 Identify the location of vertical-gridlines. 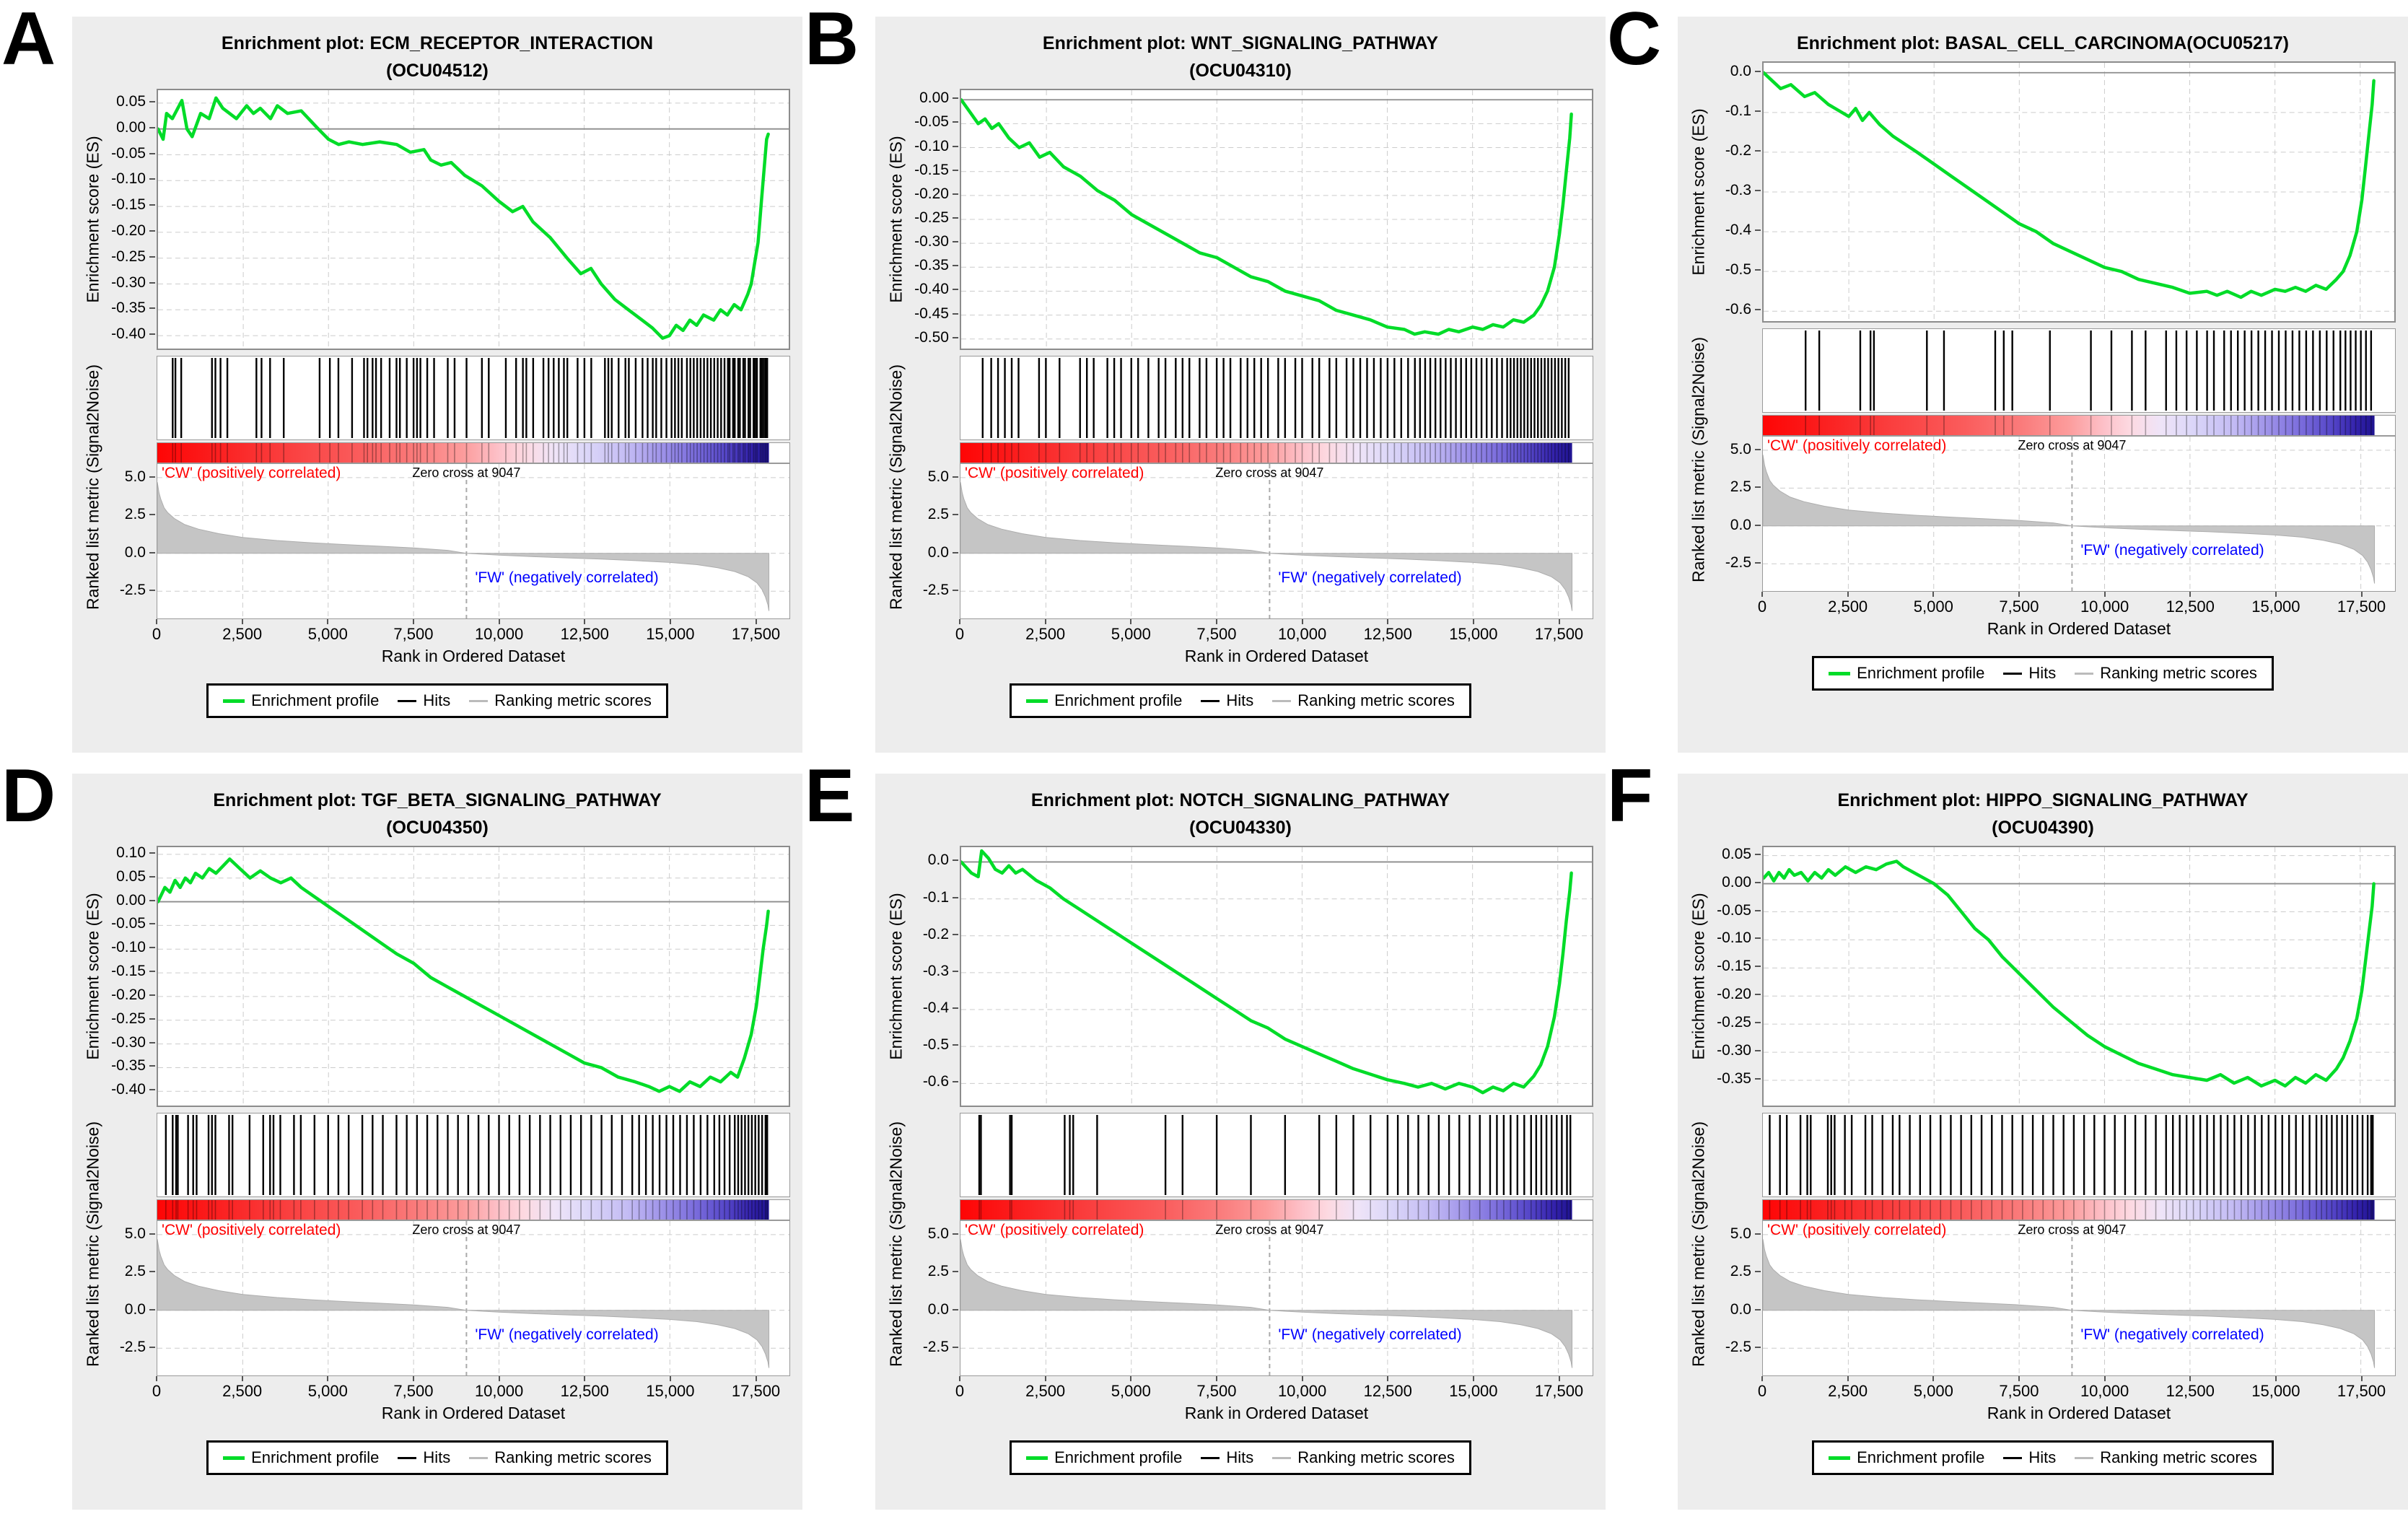
(2104, 1298).